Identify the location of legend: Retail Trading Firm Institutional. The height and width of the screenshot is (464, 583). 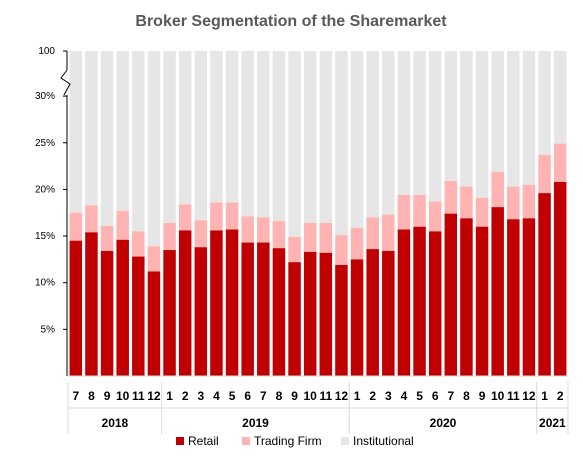
(295, 441).